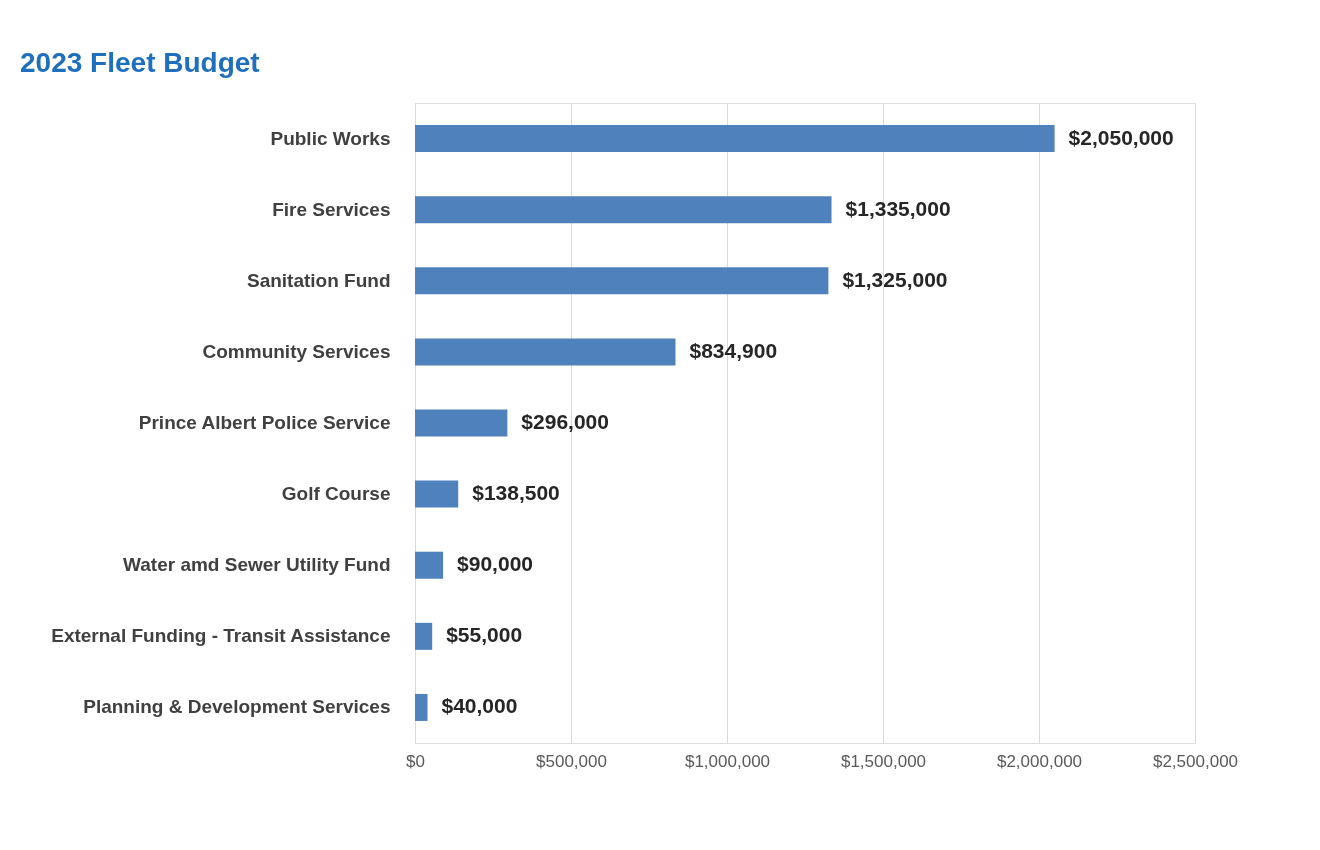 The width and height of the screenshot is (1320, 850). Describe the element at coordinates (495, 564) in the screenshot. I see `data-label: $90,000` at that location.